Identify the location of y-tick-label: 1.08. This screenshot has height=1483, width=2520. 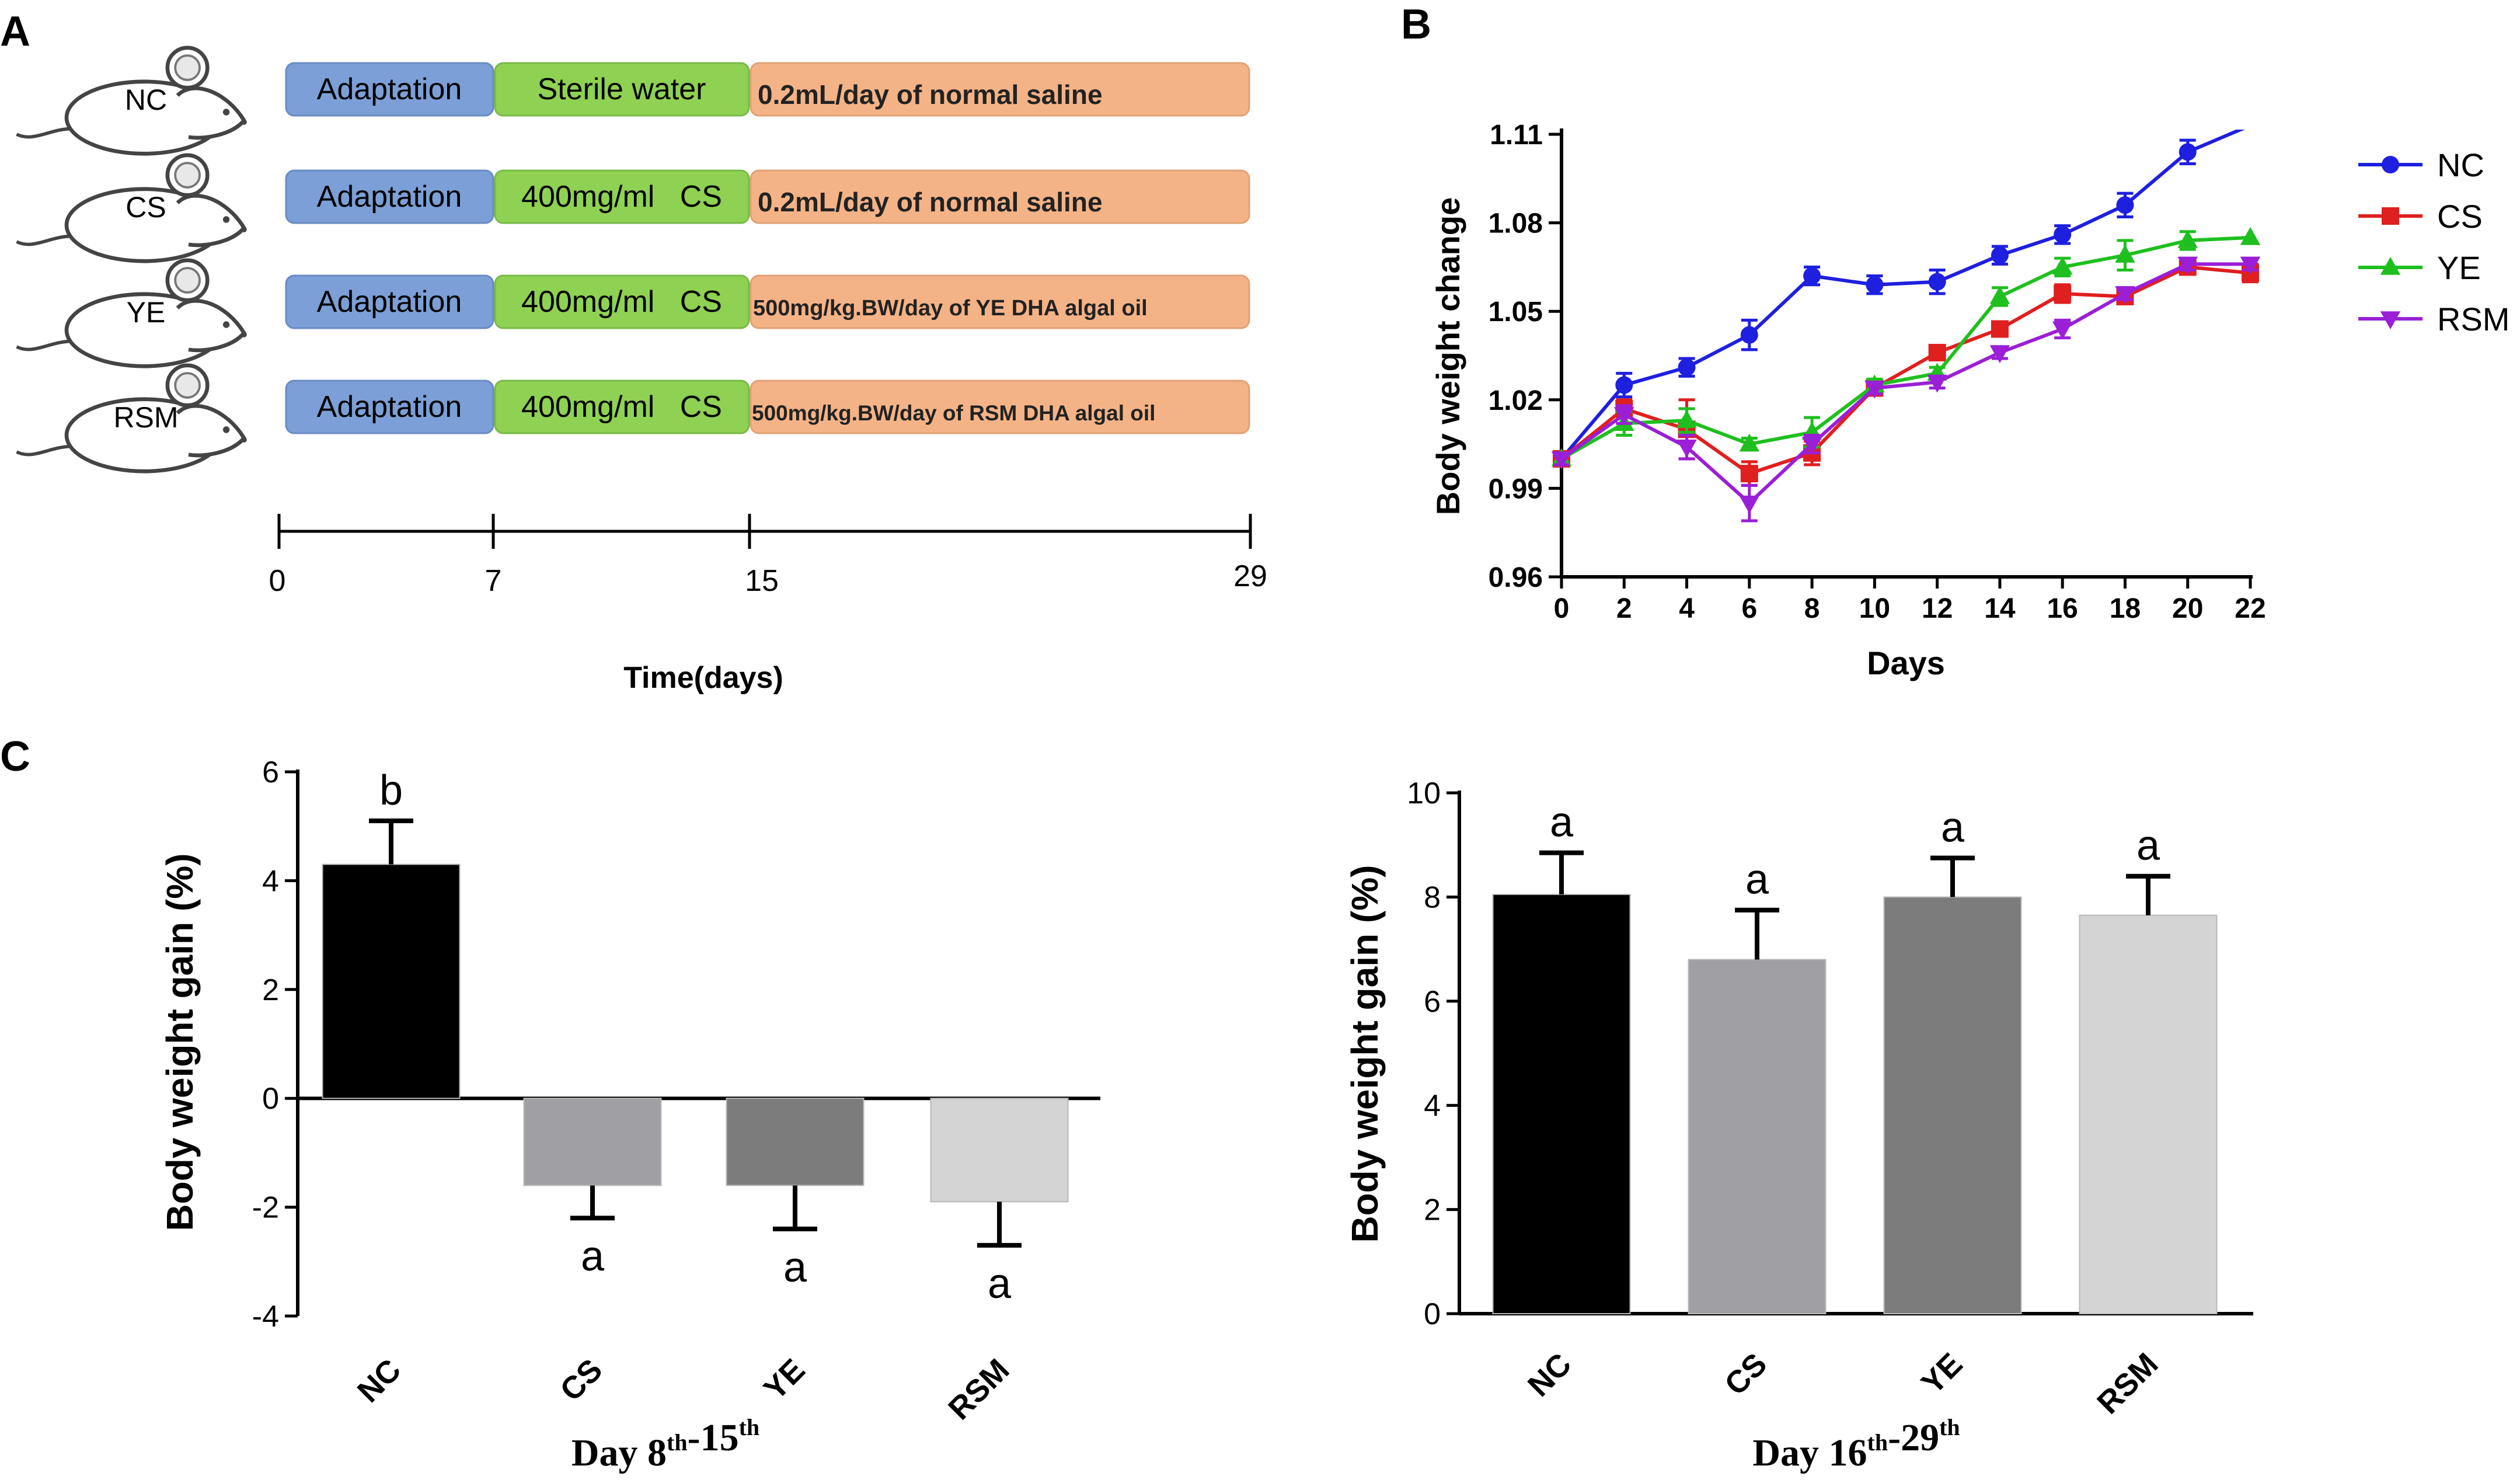
(1516, 223).